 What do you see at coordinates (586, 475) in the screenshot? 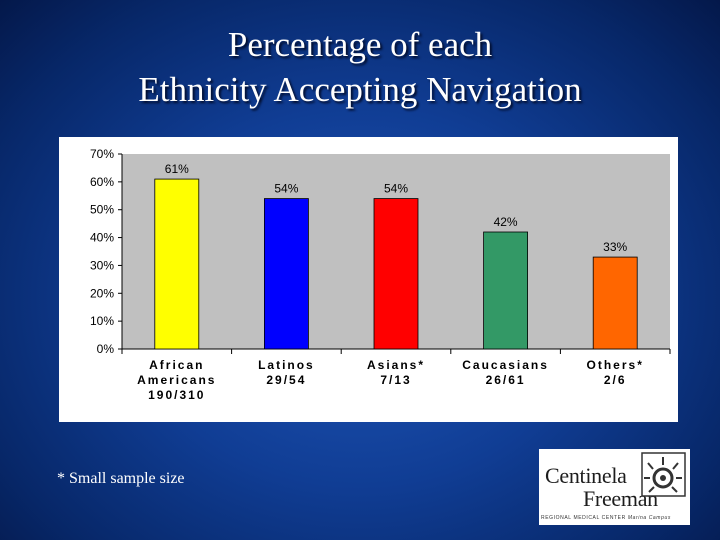
I see `logo-text-line-1: Centinela` at bounding box center [586, 475].